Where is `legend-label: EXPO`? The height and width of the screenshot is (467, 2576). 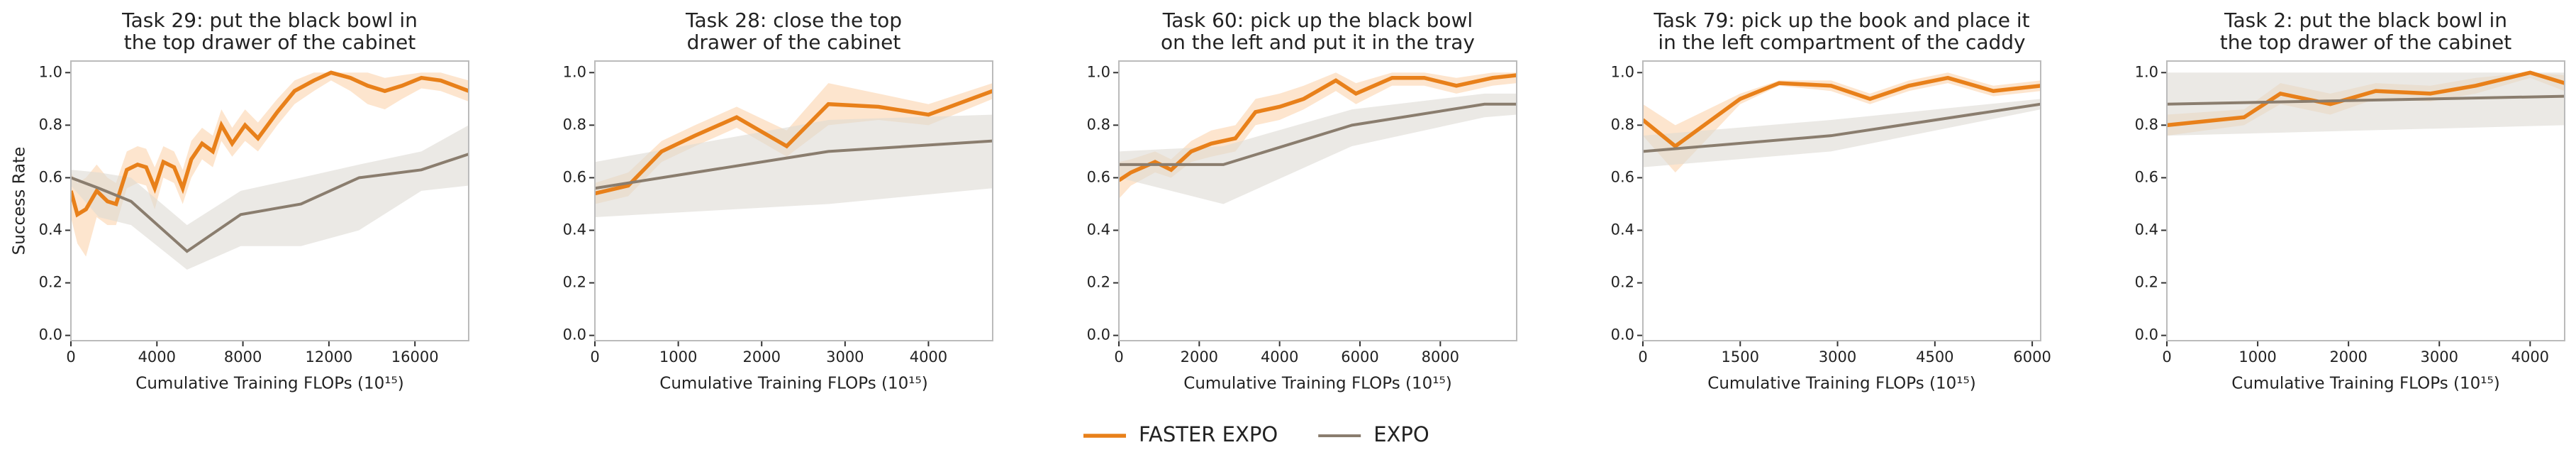
legend-label: EXPO is located at coordinates (1401, 434).